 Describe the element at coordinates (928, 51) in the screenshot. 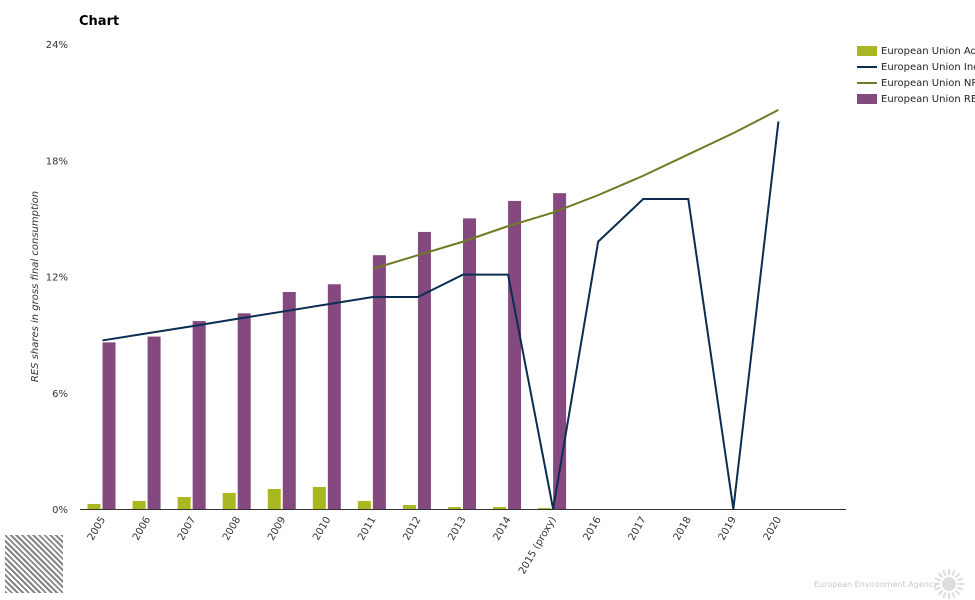

I see `legend-label: European Union Ad` at that location.